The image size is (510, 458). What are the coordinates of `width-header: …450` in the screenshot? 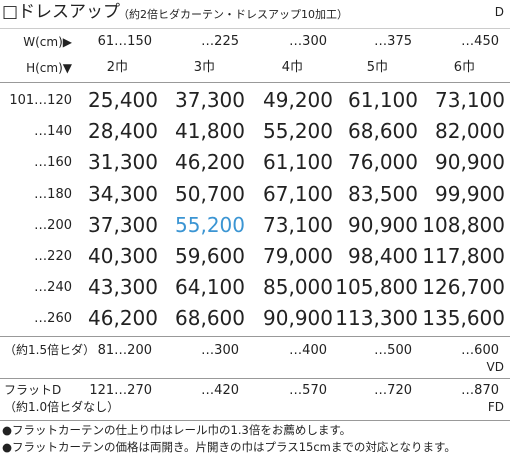 It's located at (480, 41).